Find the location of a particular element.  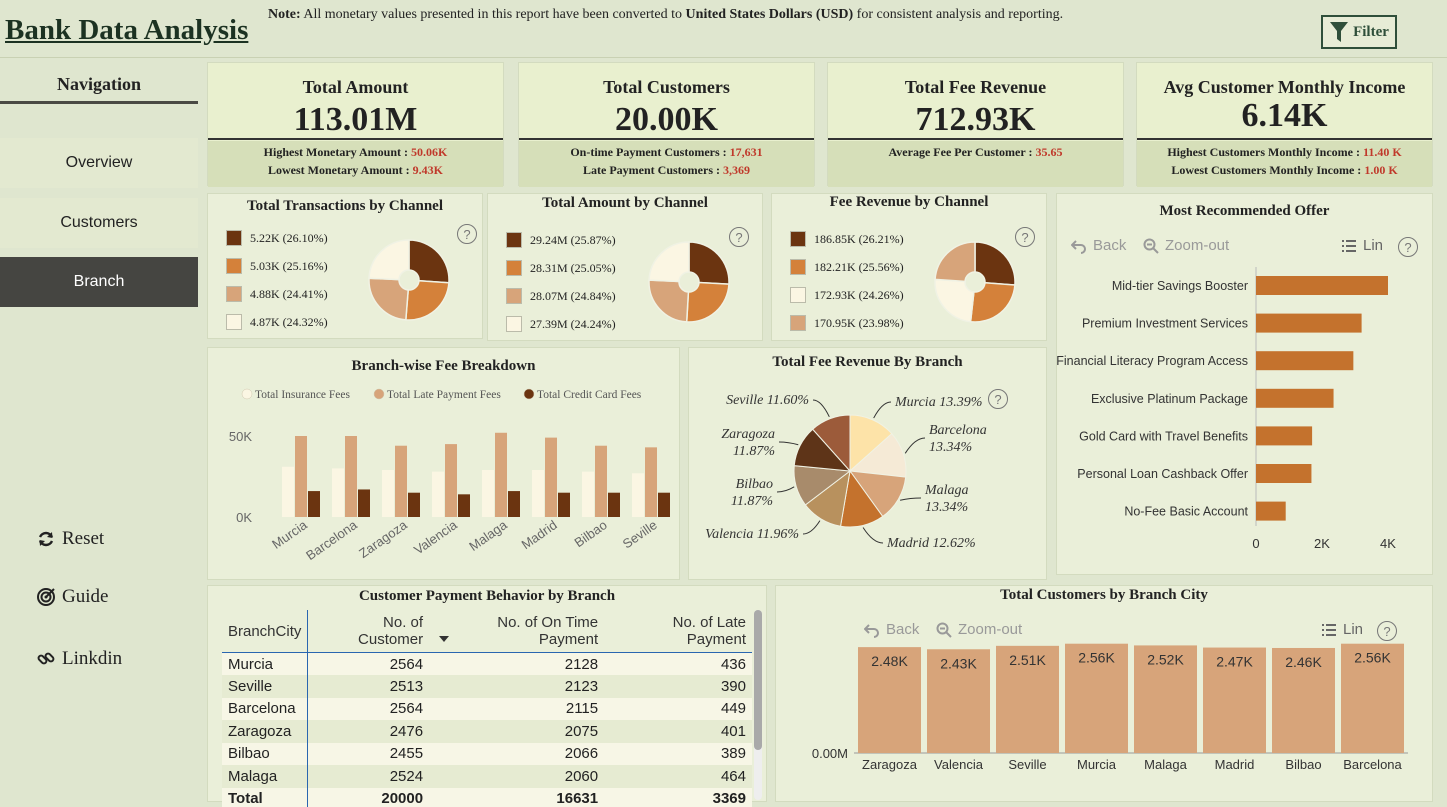

kpi-value: 6.14K is located at coordinates (1284, 115).